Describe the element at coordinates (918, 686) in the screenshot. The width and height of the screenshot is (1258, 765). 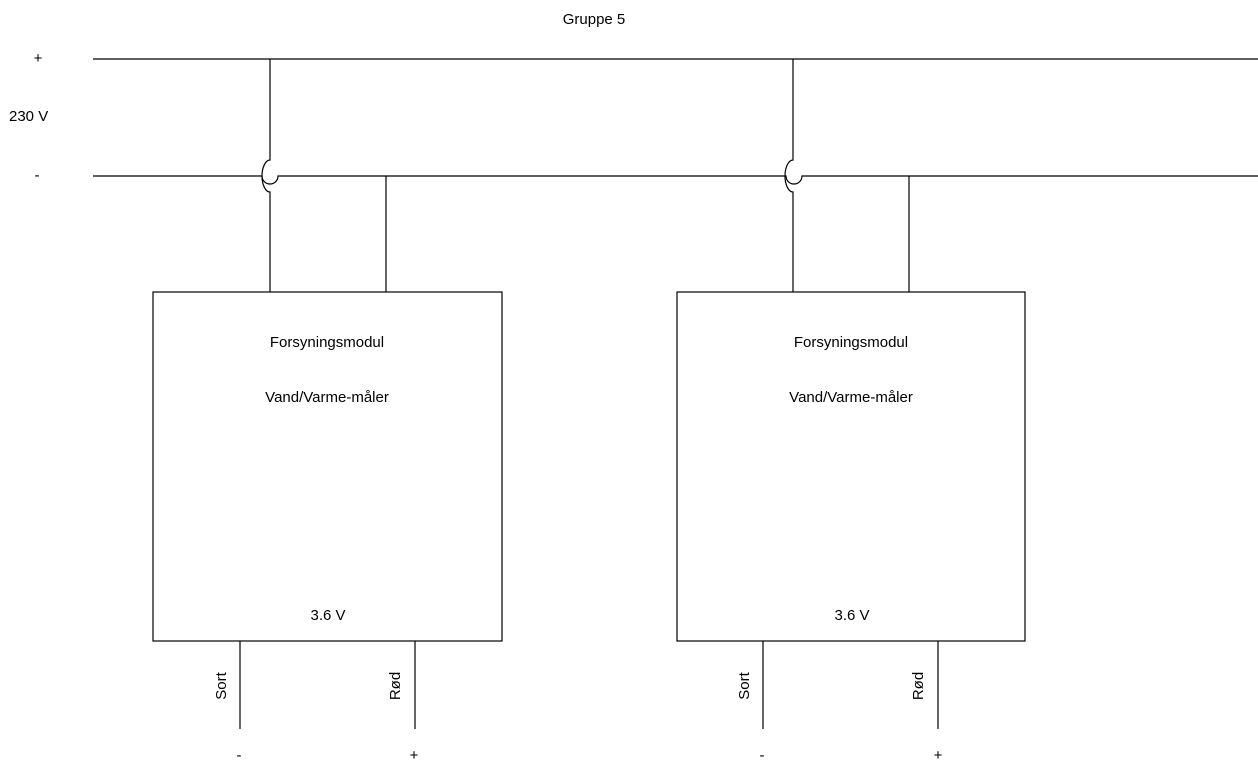
I see `module-2-red-wire-label: Rød` at that location.